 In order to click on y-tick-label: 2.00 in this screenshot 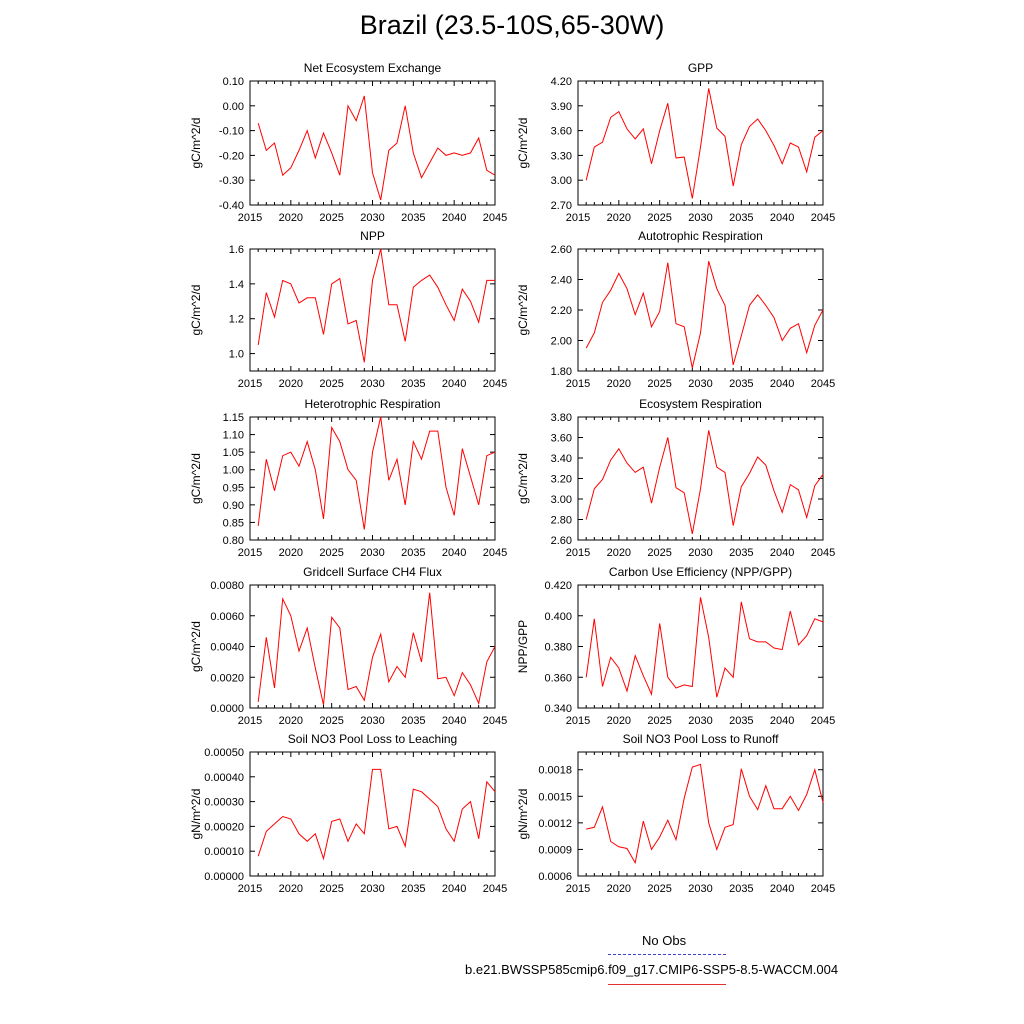, I will do `click(561, 342)`.